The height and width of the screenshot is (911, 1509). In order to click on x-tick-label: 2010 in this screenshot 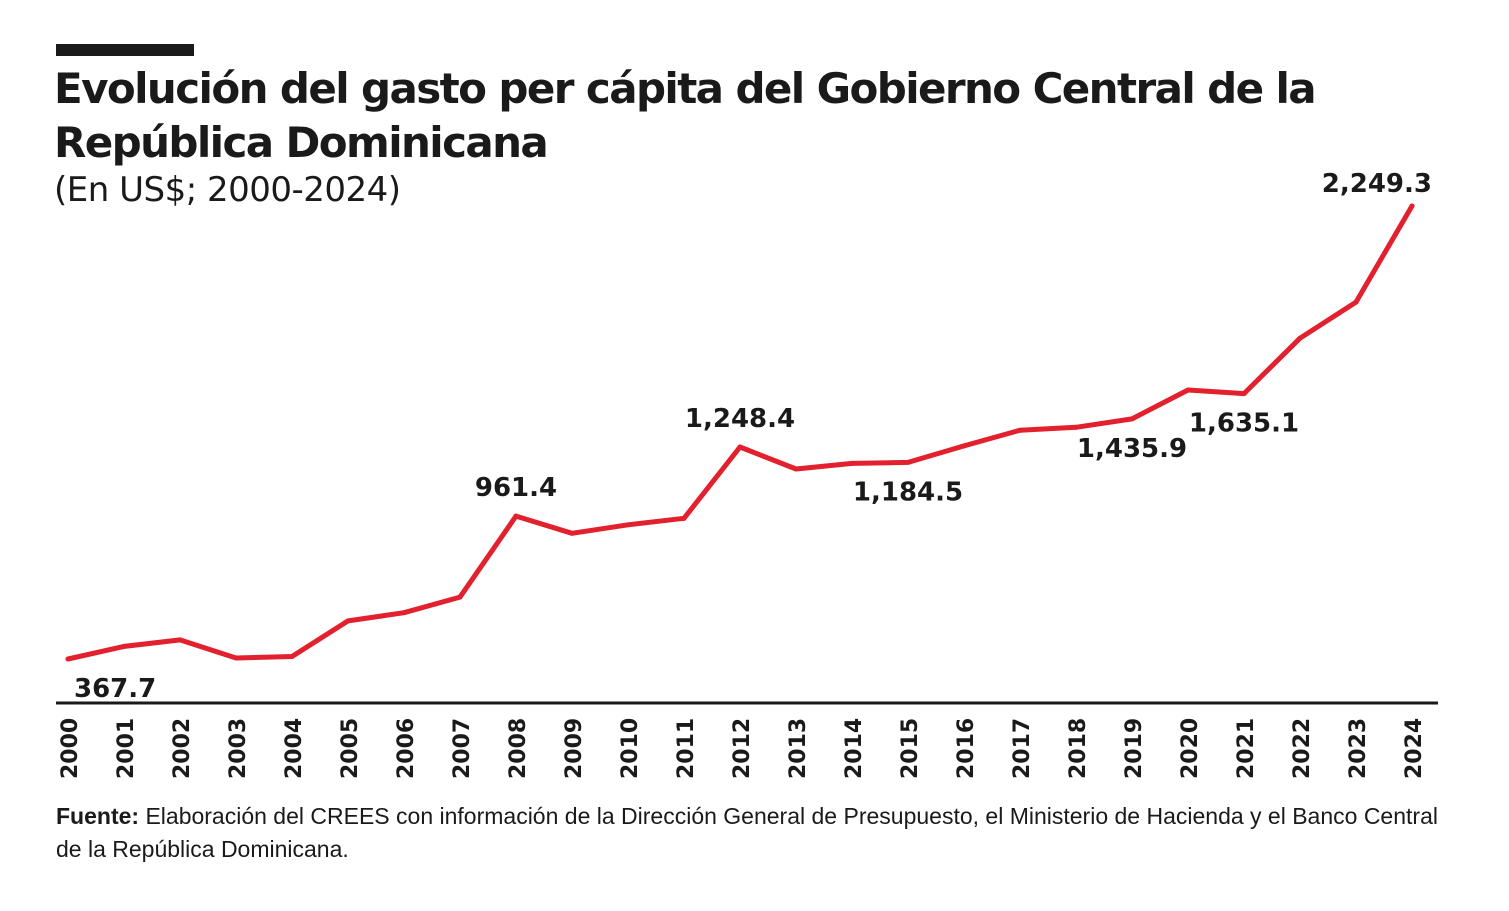, I will do `click(630, 748)`.